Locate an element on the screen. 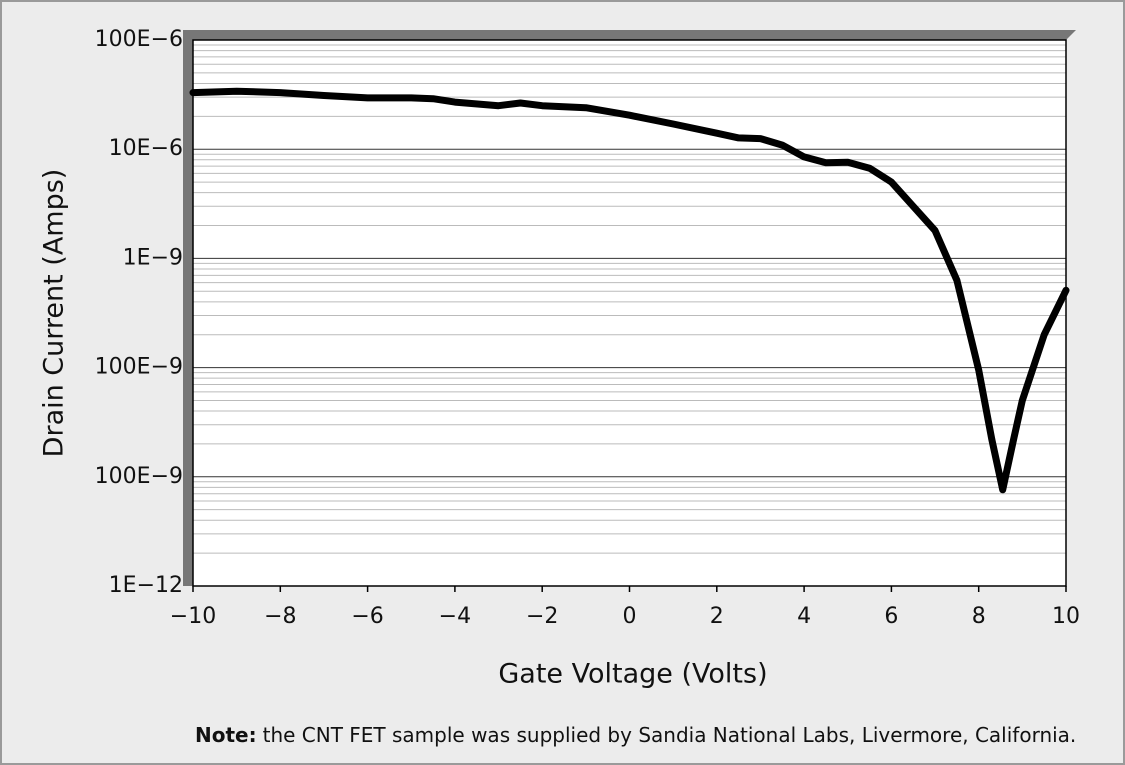  y-tick-label: 100E−6 is located at coordinates (139, 39).